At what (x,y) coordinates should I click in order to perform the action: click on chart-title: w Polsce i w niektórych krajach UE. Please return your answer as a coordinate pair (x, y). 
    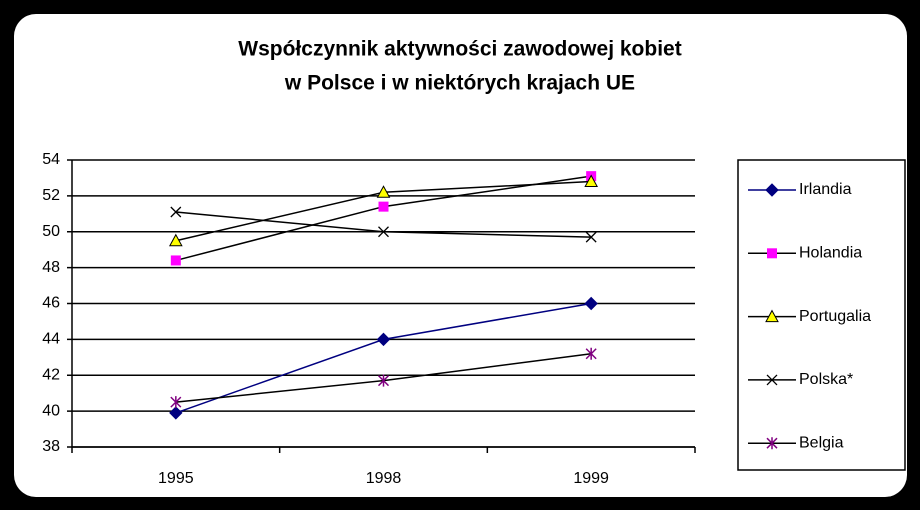
    Looking at the image, I should click on (459, 83).